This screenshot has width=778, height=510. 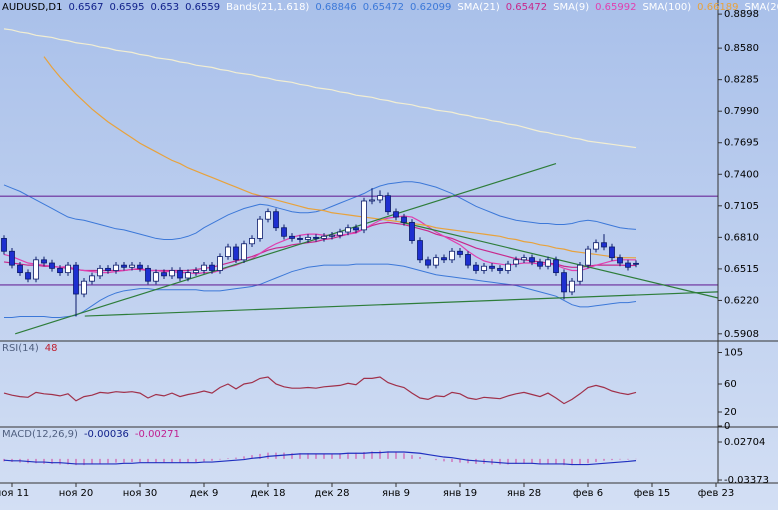 I want to click on x-tick-label: янв 19, so click(x=460, y=493).